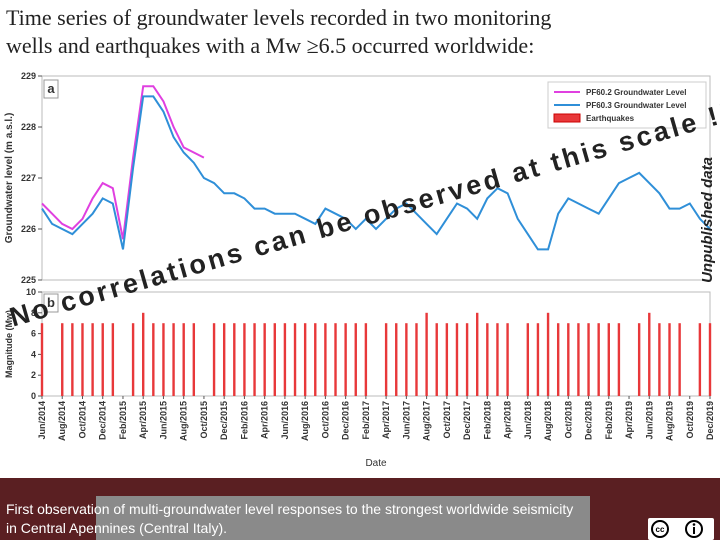  I want to click on legend-swatch, so click(567, 118).